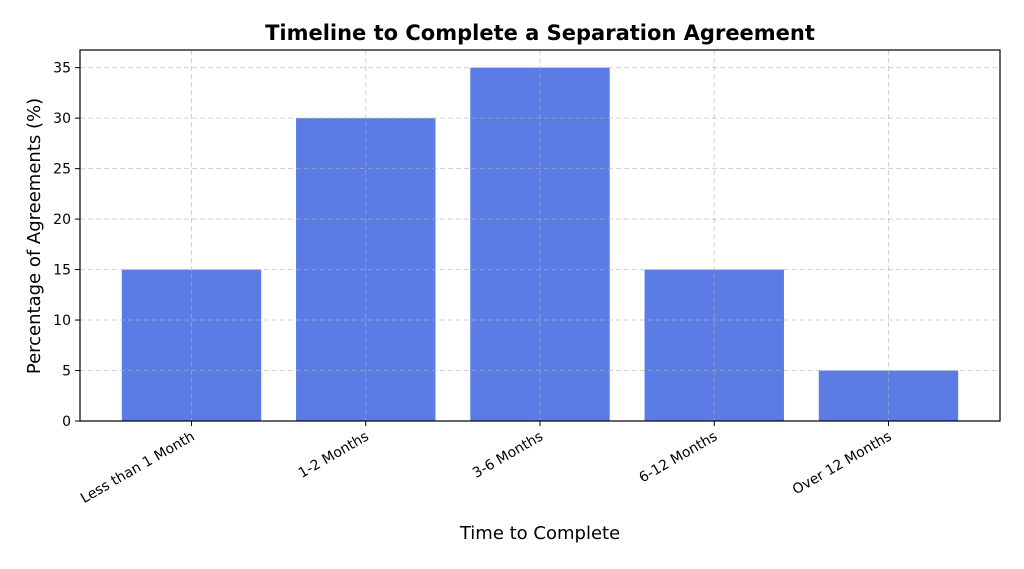 Image resolution: width=1024 pixels, height=569 pixels. What do you see at coordinates (679, 458) in the screenshot?
I see `x-tick-label: 6-12 Months` at bounding box center [679, 458].